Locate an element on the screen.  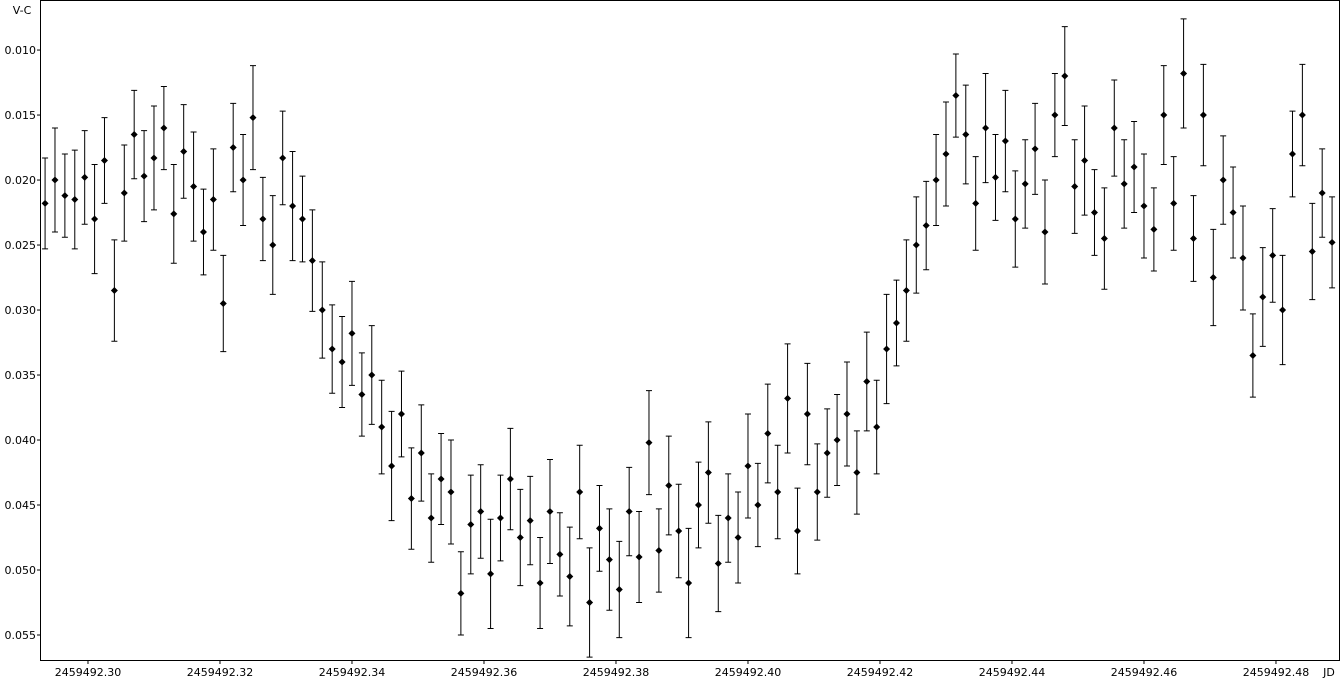
x-tick-label: 2459492.44 is located at coordinates (1012, 672).